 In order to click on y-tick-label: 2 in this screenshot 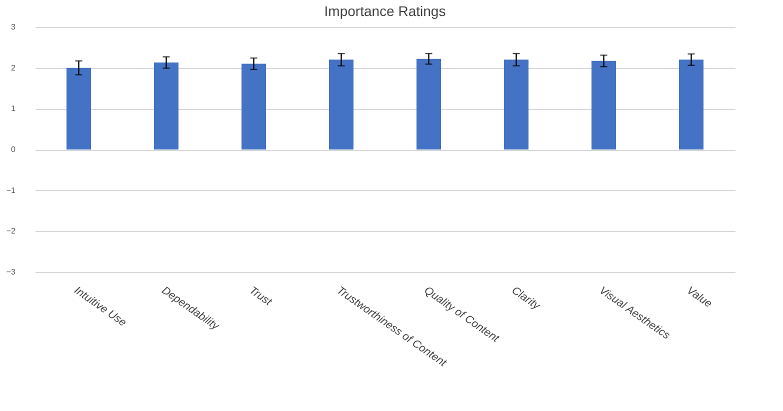, I will do `click(13, 67)`.